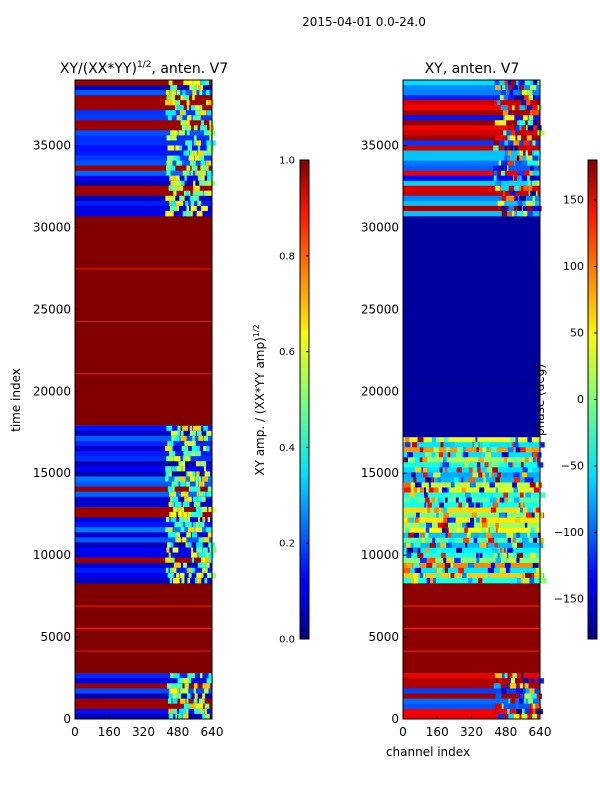 Image resolution: width=600 pixels, height=800 pixels. Describe the element at coordinates (287, 544) in the screenshot. I see `amp-colorbar-tick-label: 0.2` at that location.